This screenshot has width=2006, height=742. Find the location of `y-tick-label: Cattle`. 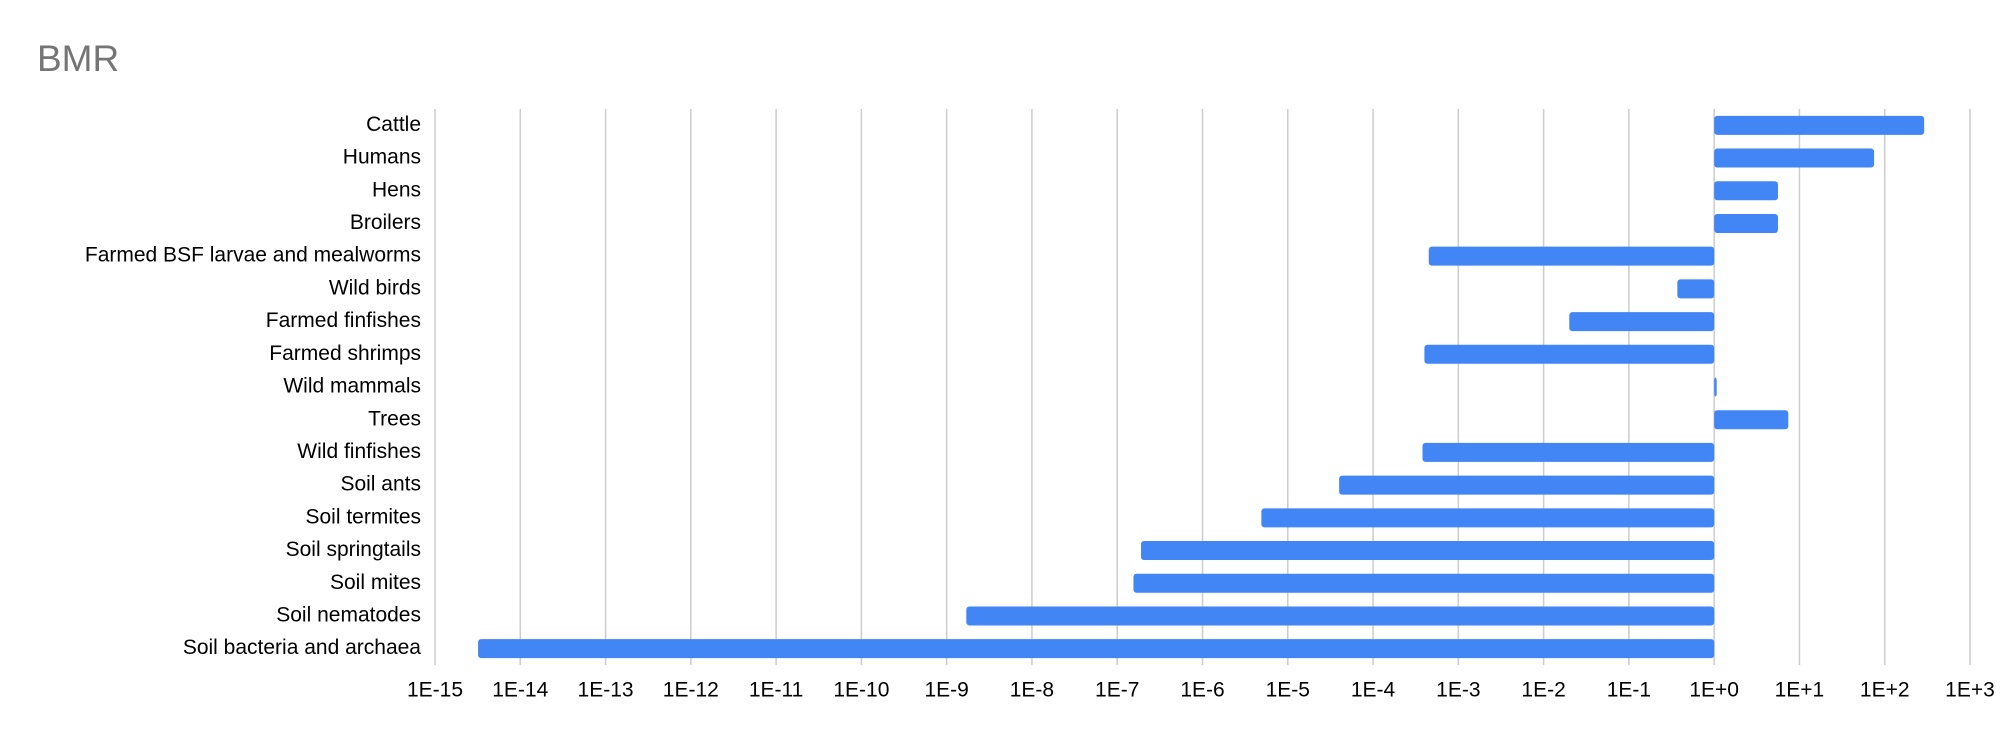

y-tick-label: Cattle is located at coordinates (393, 124).